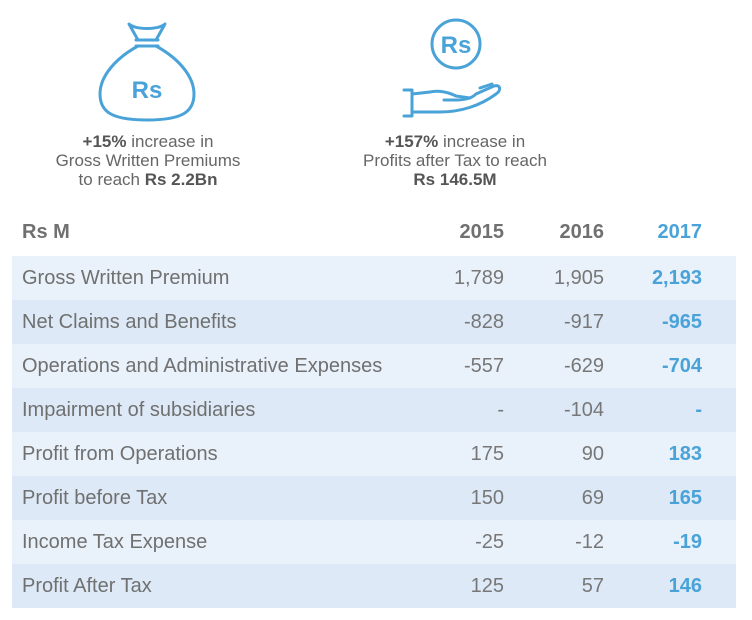 The image size is (752, 620). I want to click on table-row: Profit After Tax 125 57 146, so click(374, 586).